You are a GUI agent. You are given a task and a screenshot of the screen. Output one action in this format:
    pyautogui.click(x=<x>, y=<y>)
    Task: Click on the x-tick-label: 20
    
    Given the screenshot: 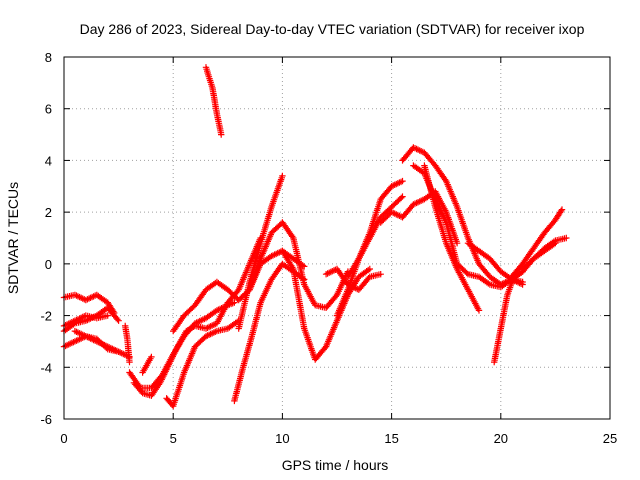 What is the action you would take?
    pyautogui.click(x=501, y=438)
    